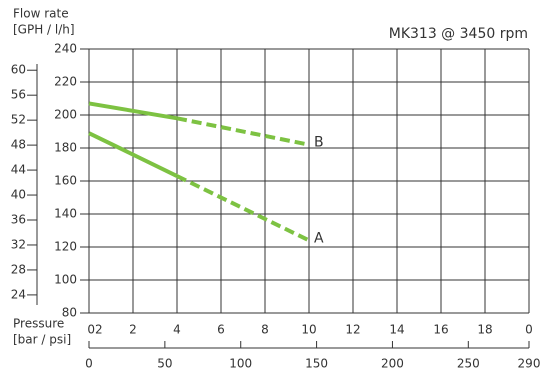  What do you see at coordinates (65, 247) in the screenshot?
I see `y-tick-label: 120` at bounding box center [65, 247].